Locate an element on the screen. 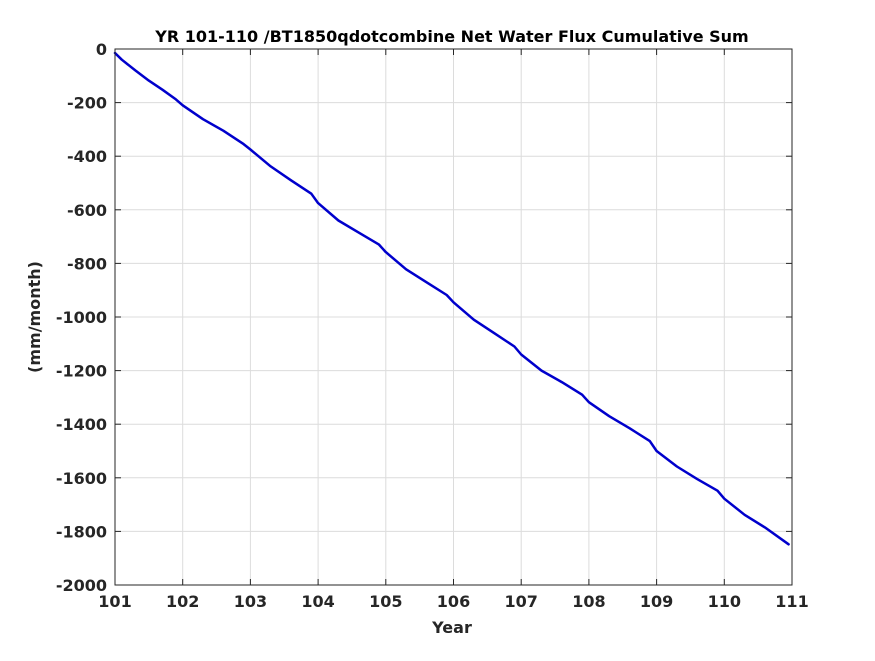  y-tick-label: -1400 is located at coordinates (81, 424).